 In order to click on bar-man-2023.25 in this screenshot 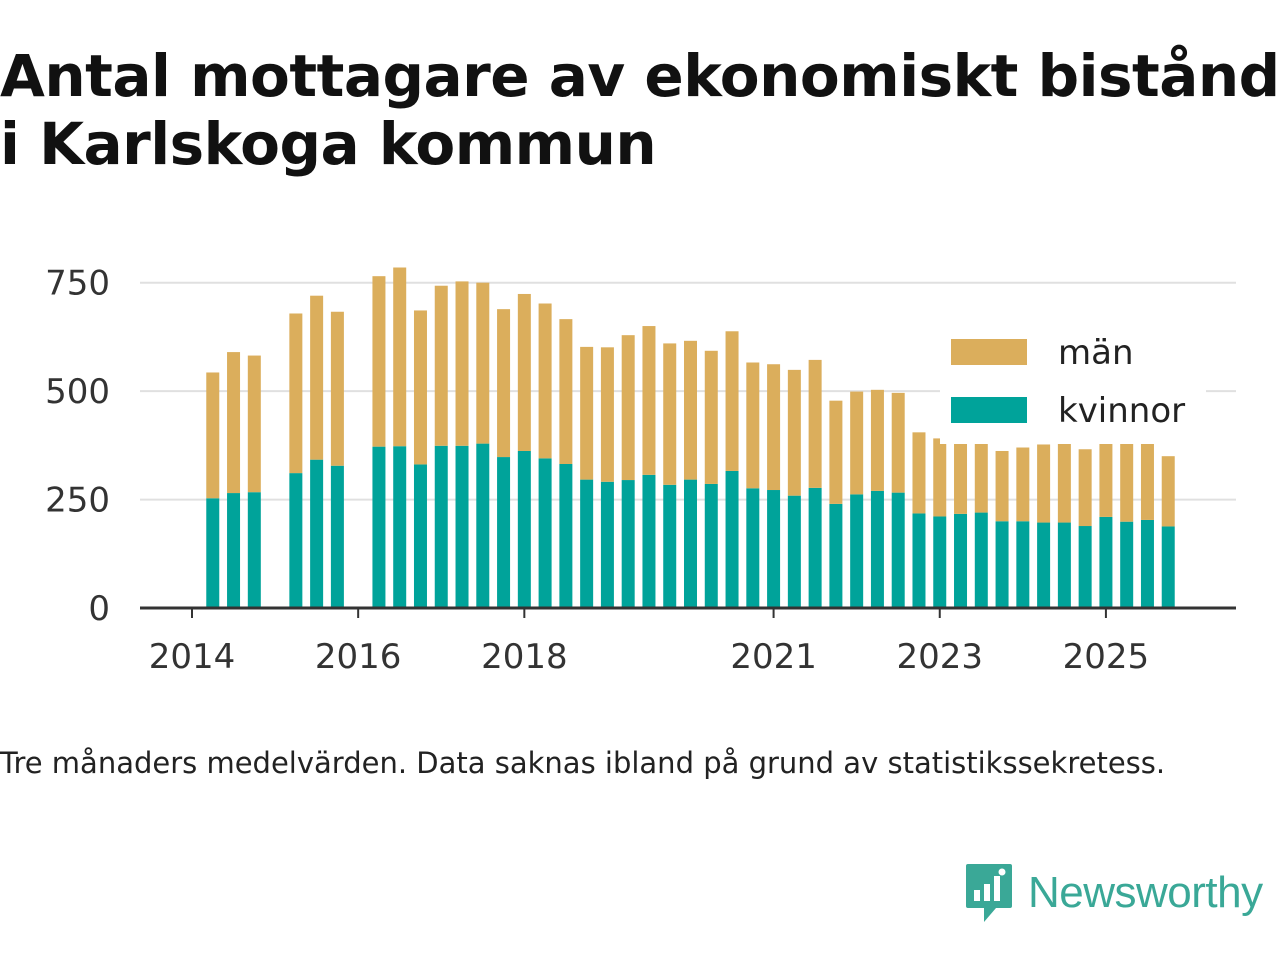, I will do `click(961, 473)`.